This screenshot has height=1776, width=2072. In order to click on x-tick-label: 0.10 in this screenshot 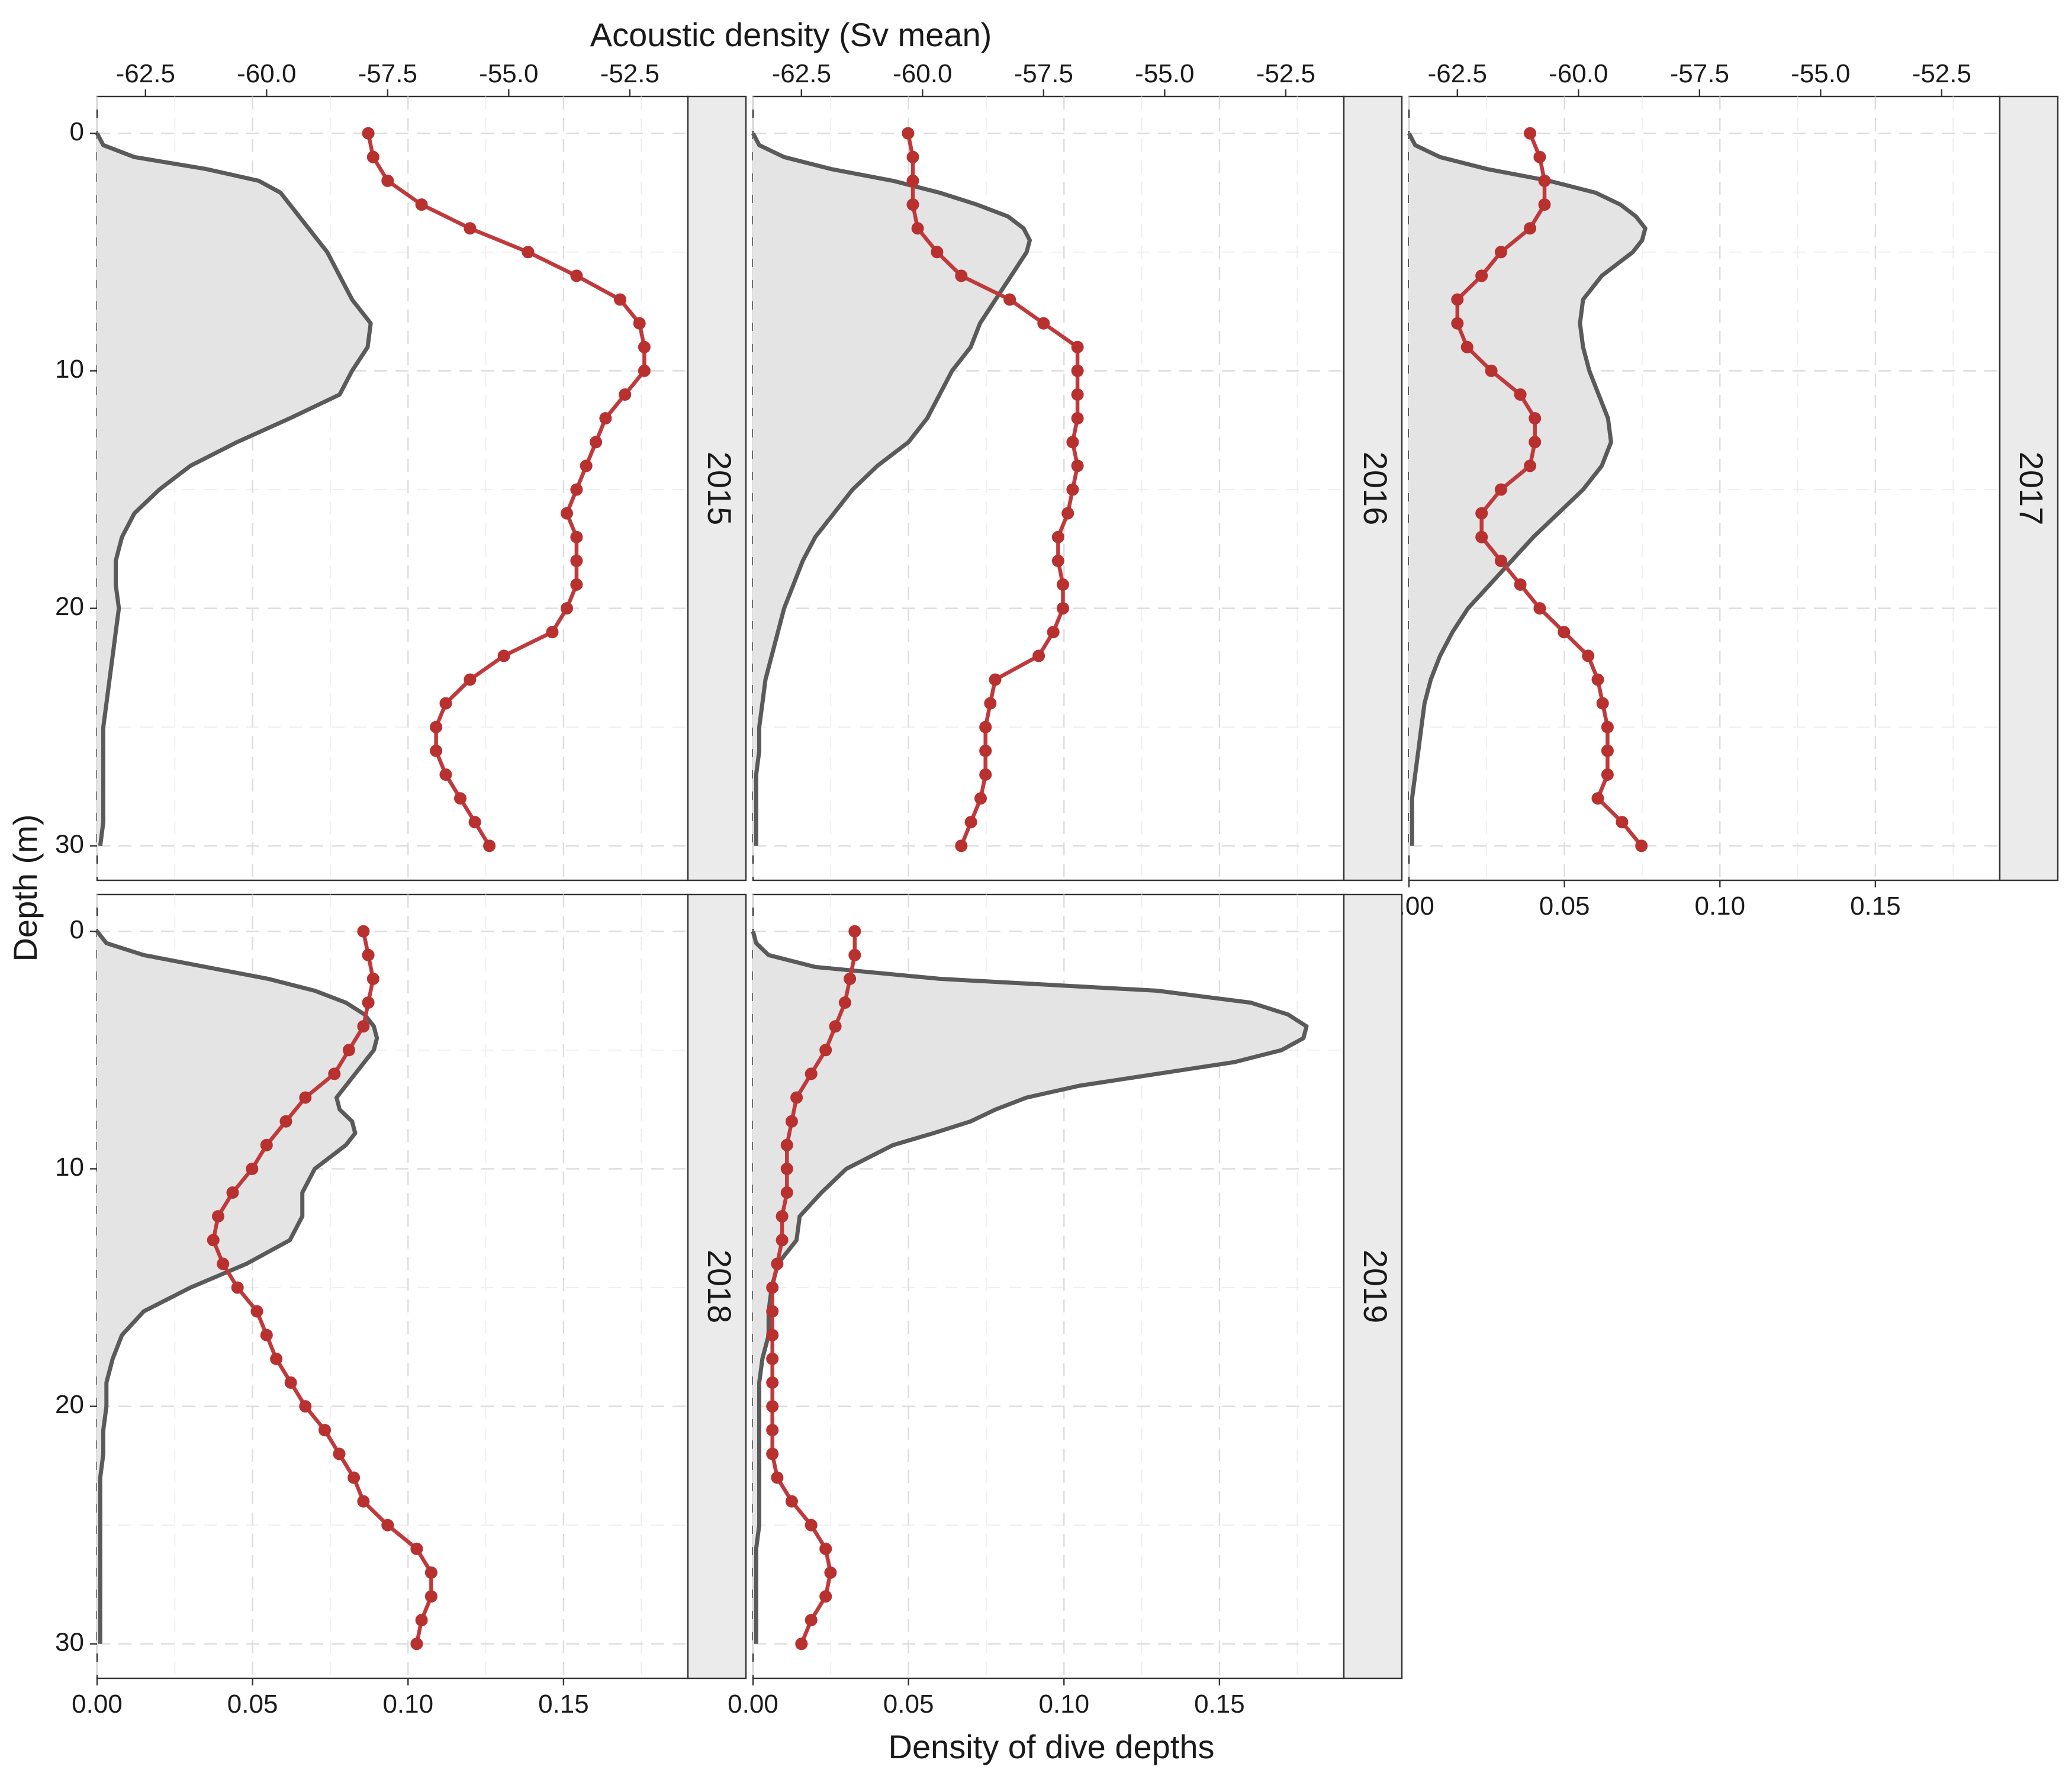, I will do `click(1063, 1704)`.